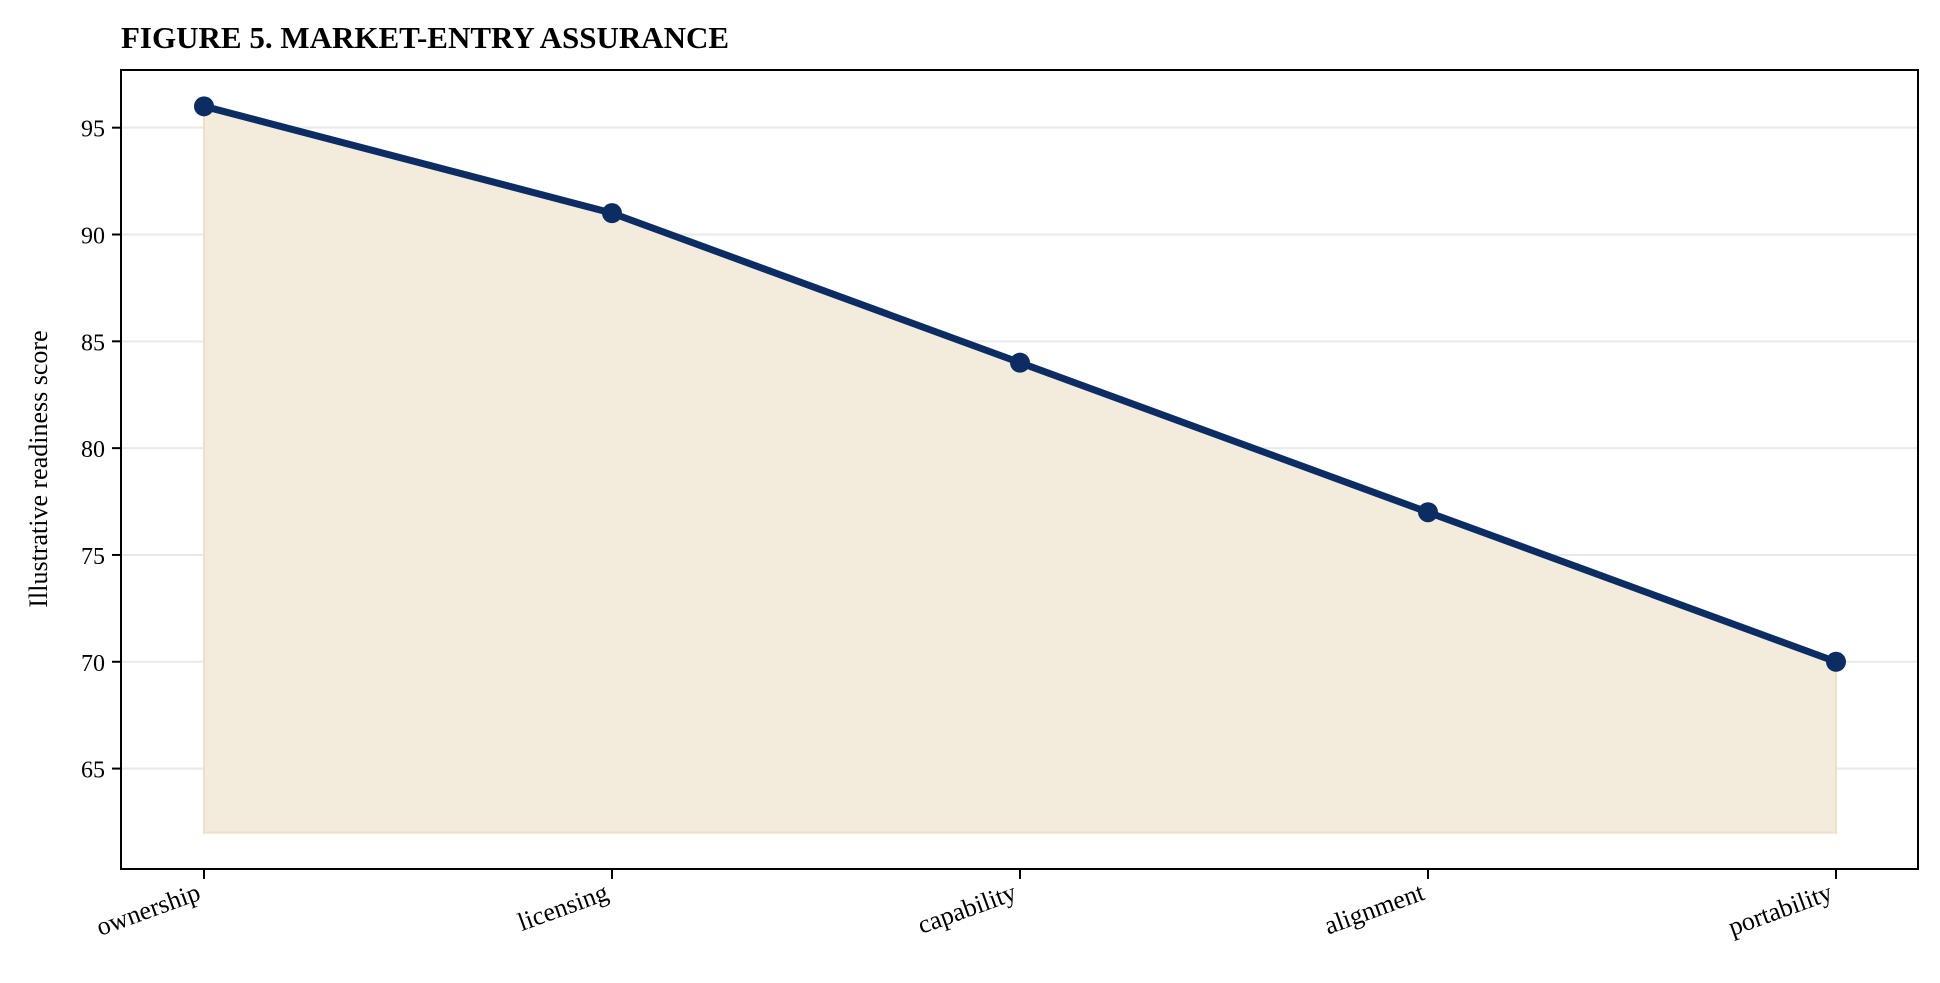 The image size is (1940, 983). I want to click on x-tick-label-capability: capability, so click(967, 908).